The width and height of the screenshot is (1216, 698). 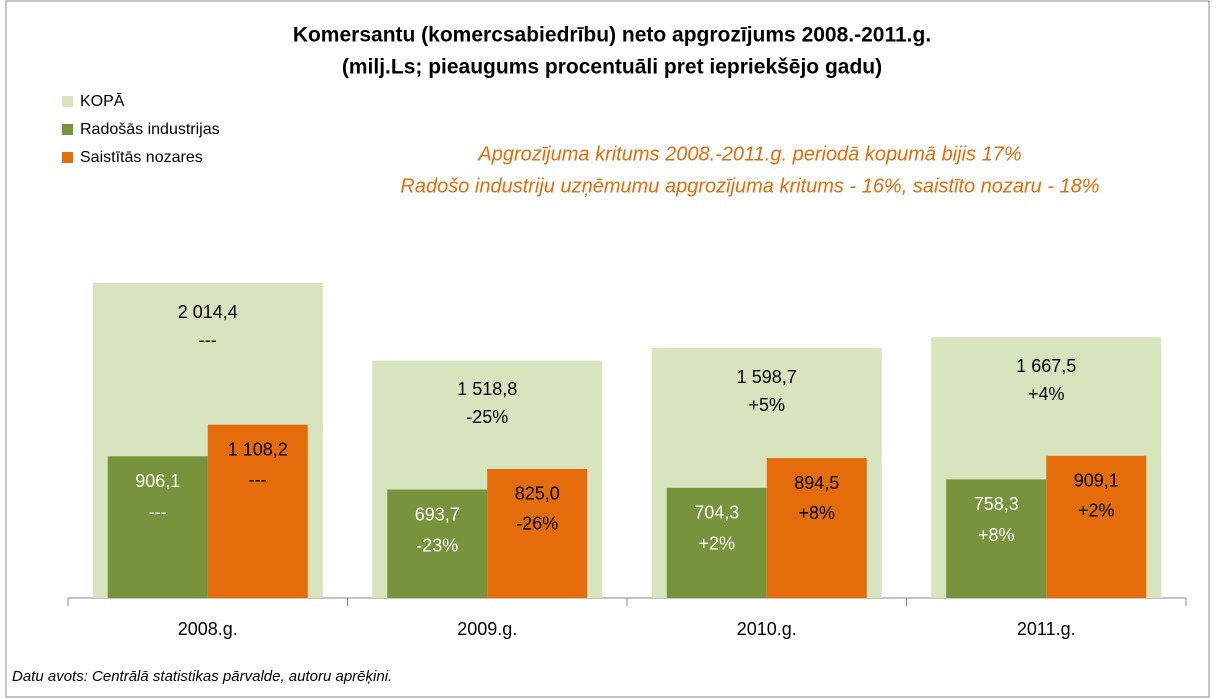 I want to click on x-tick-label: 2009.g., so click(x=487, y=629).